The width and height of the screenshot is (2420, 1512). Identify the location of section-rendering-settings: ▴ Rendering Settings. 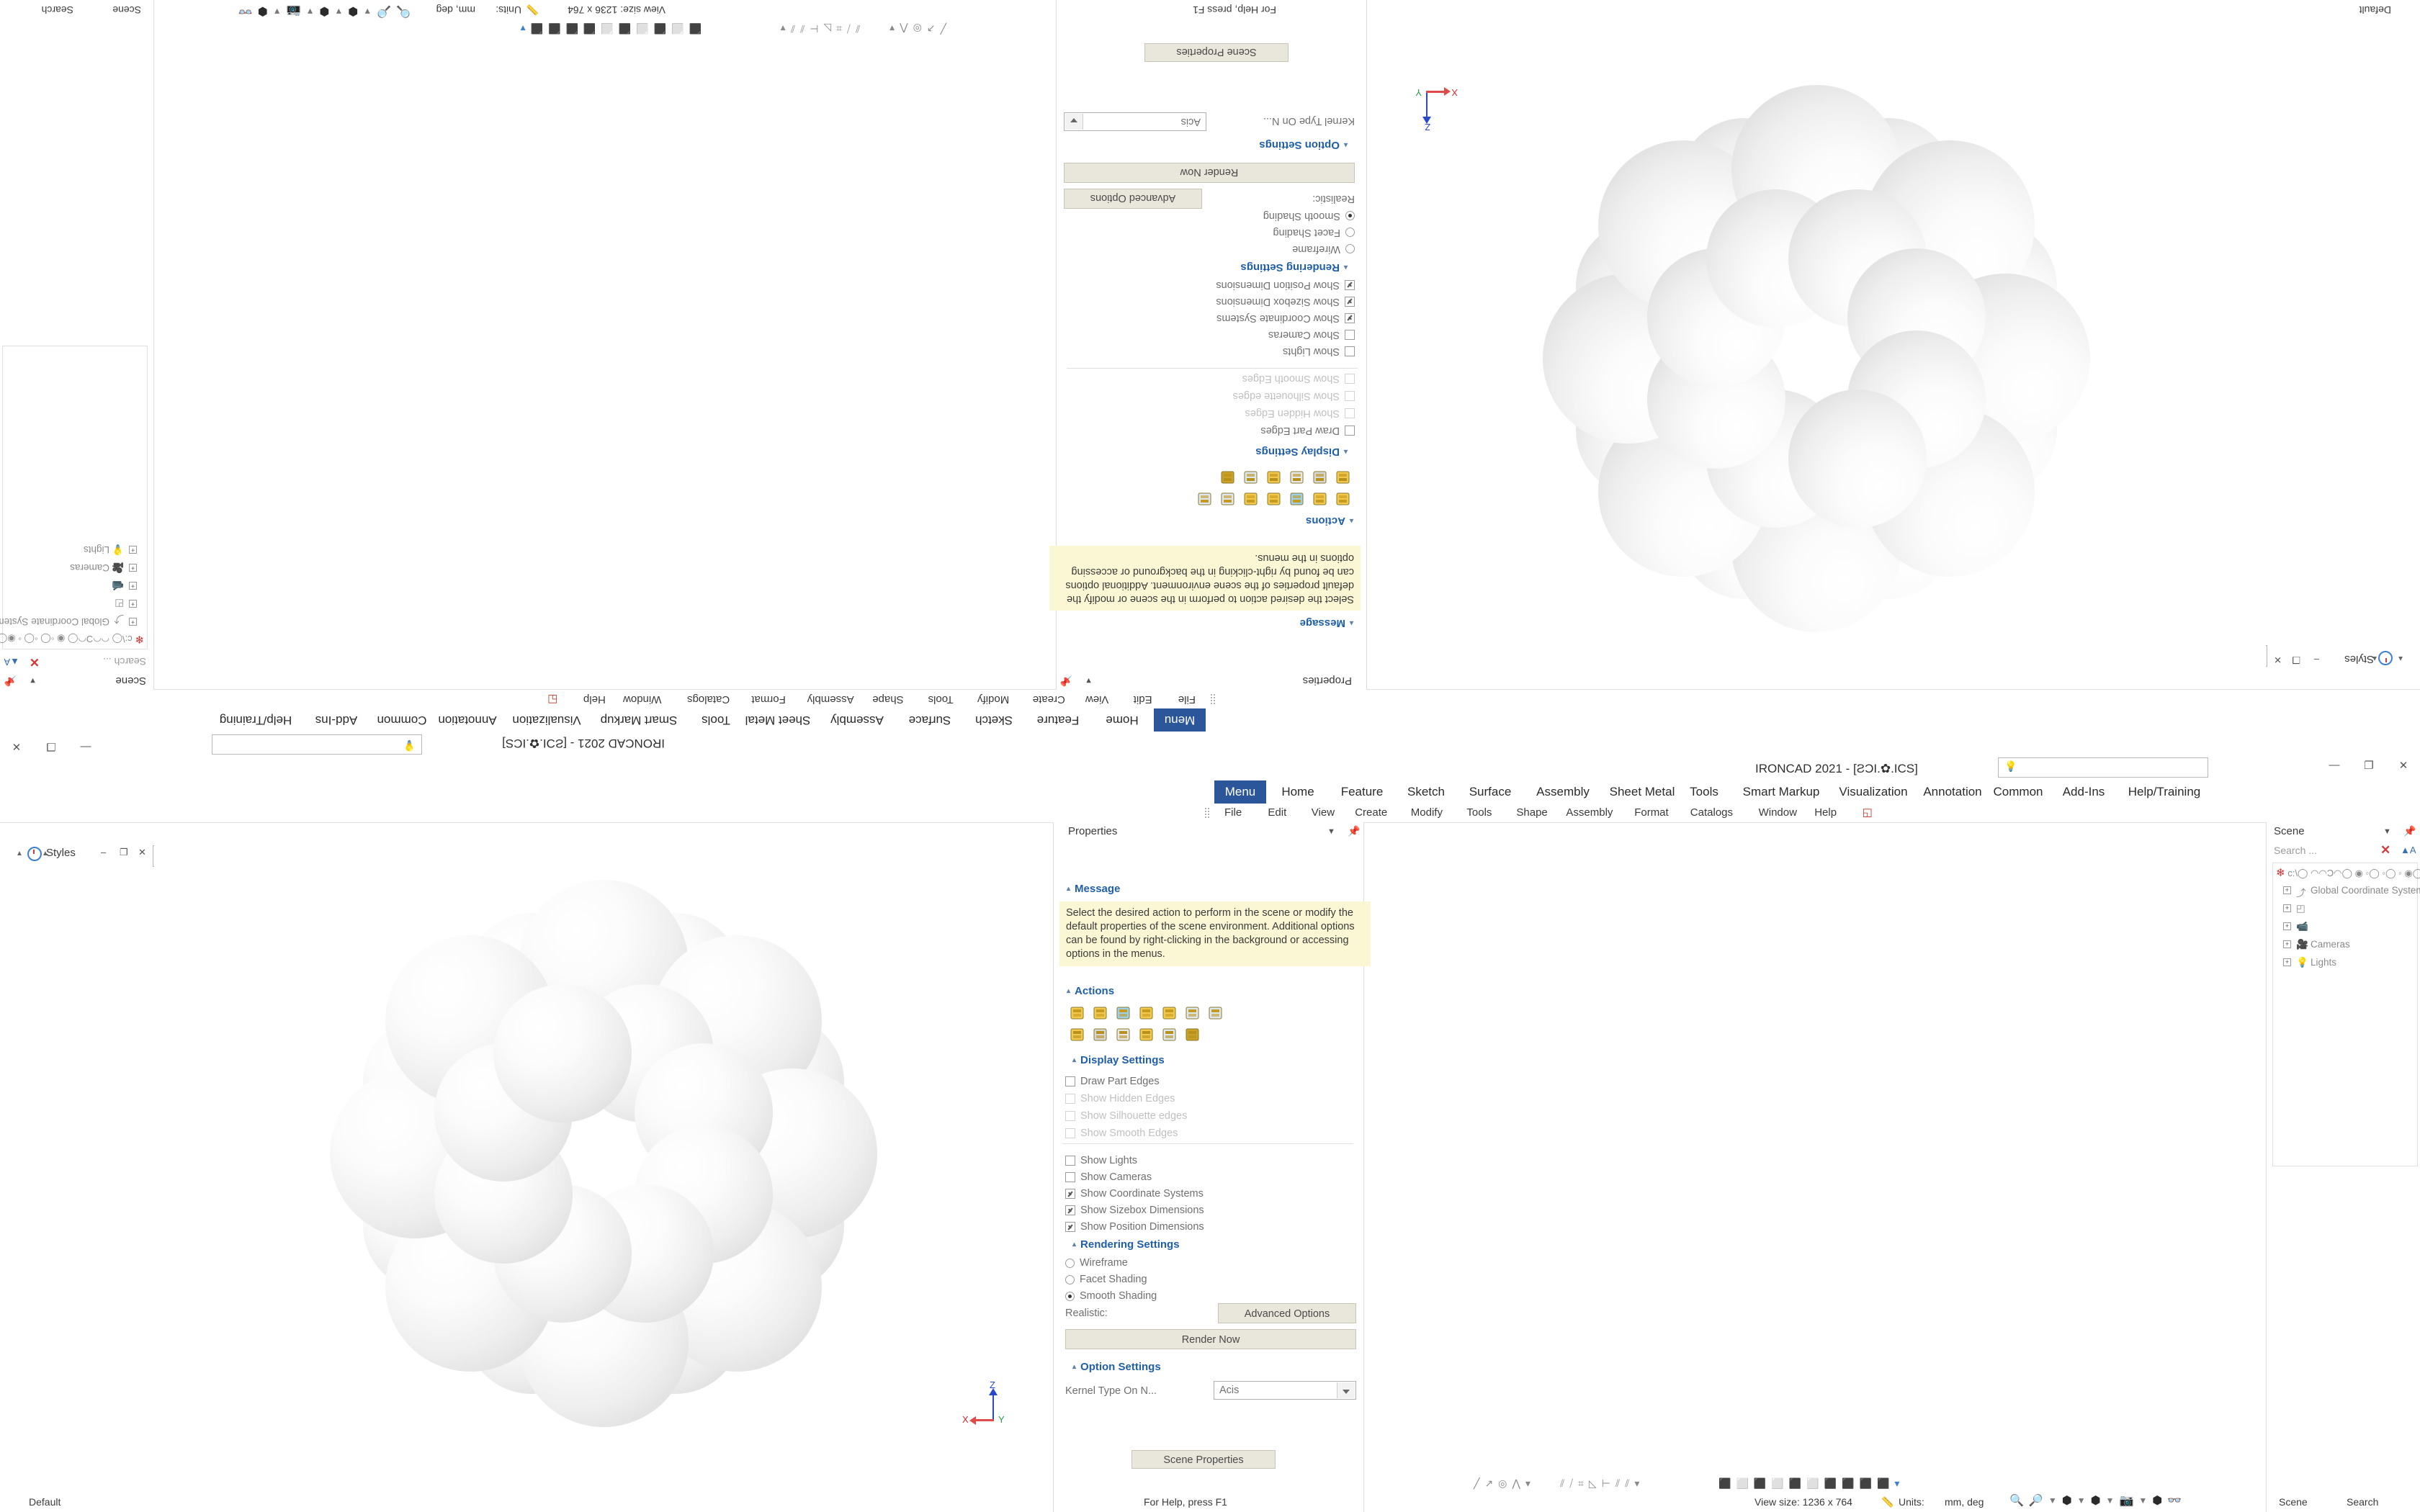
(1126, 1244).